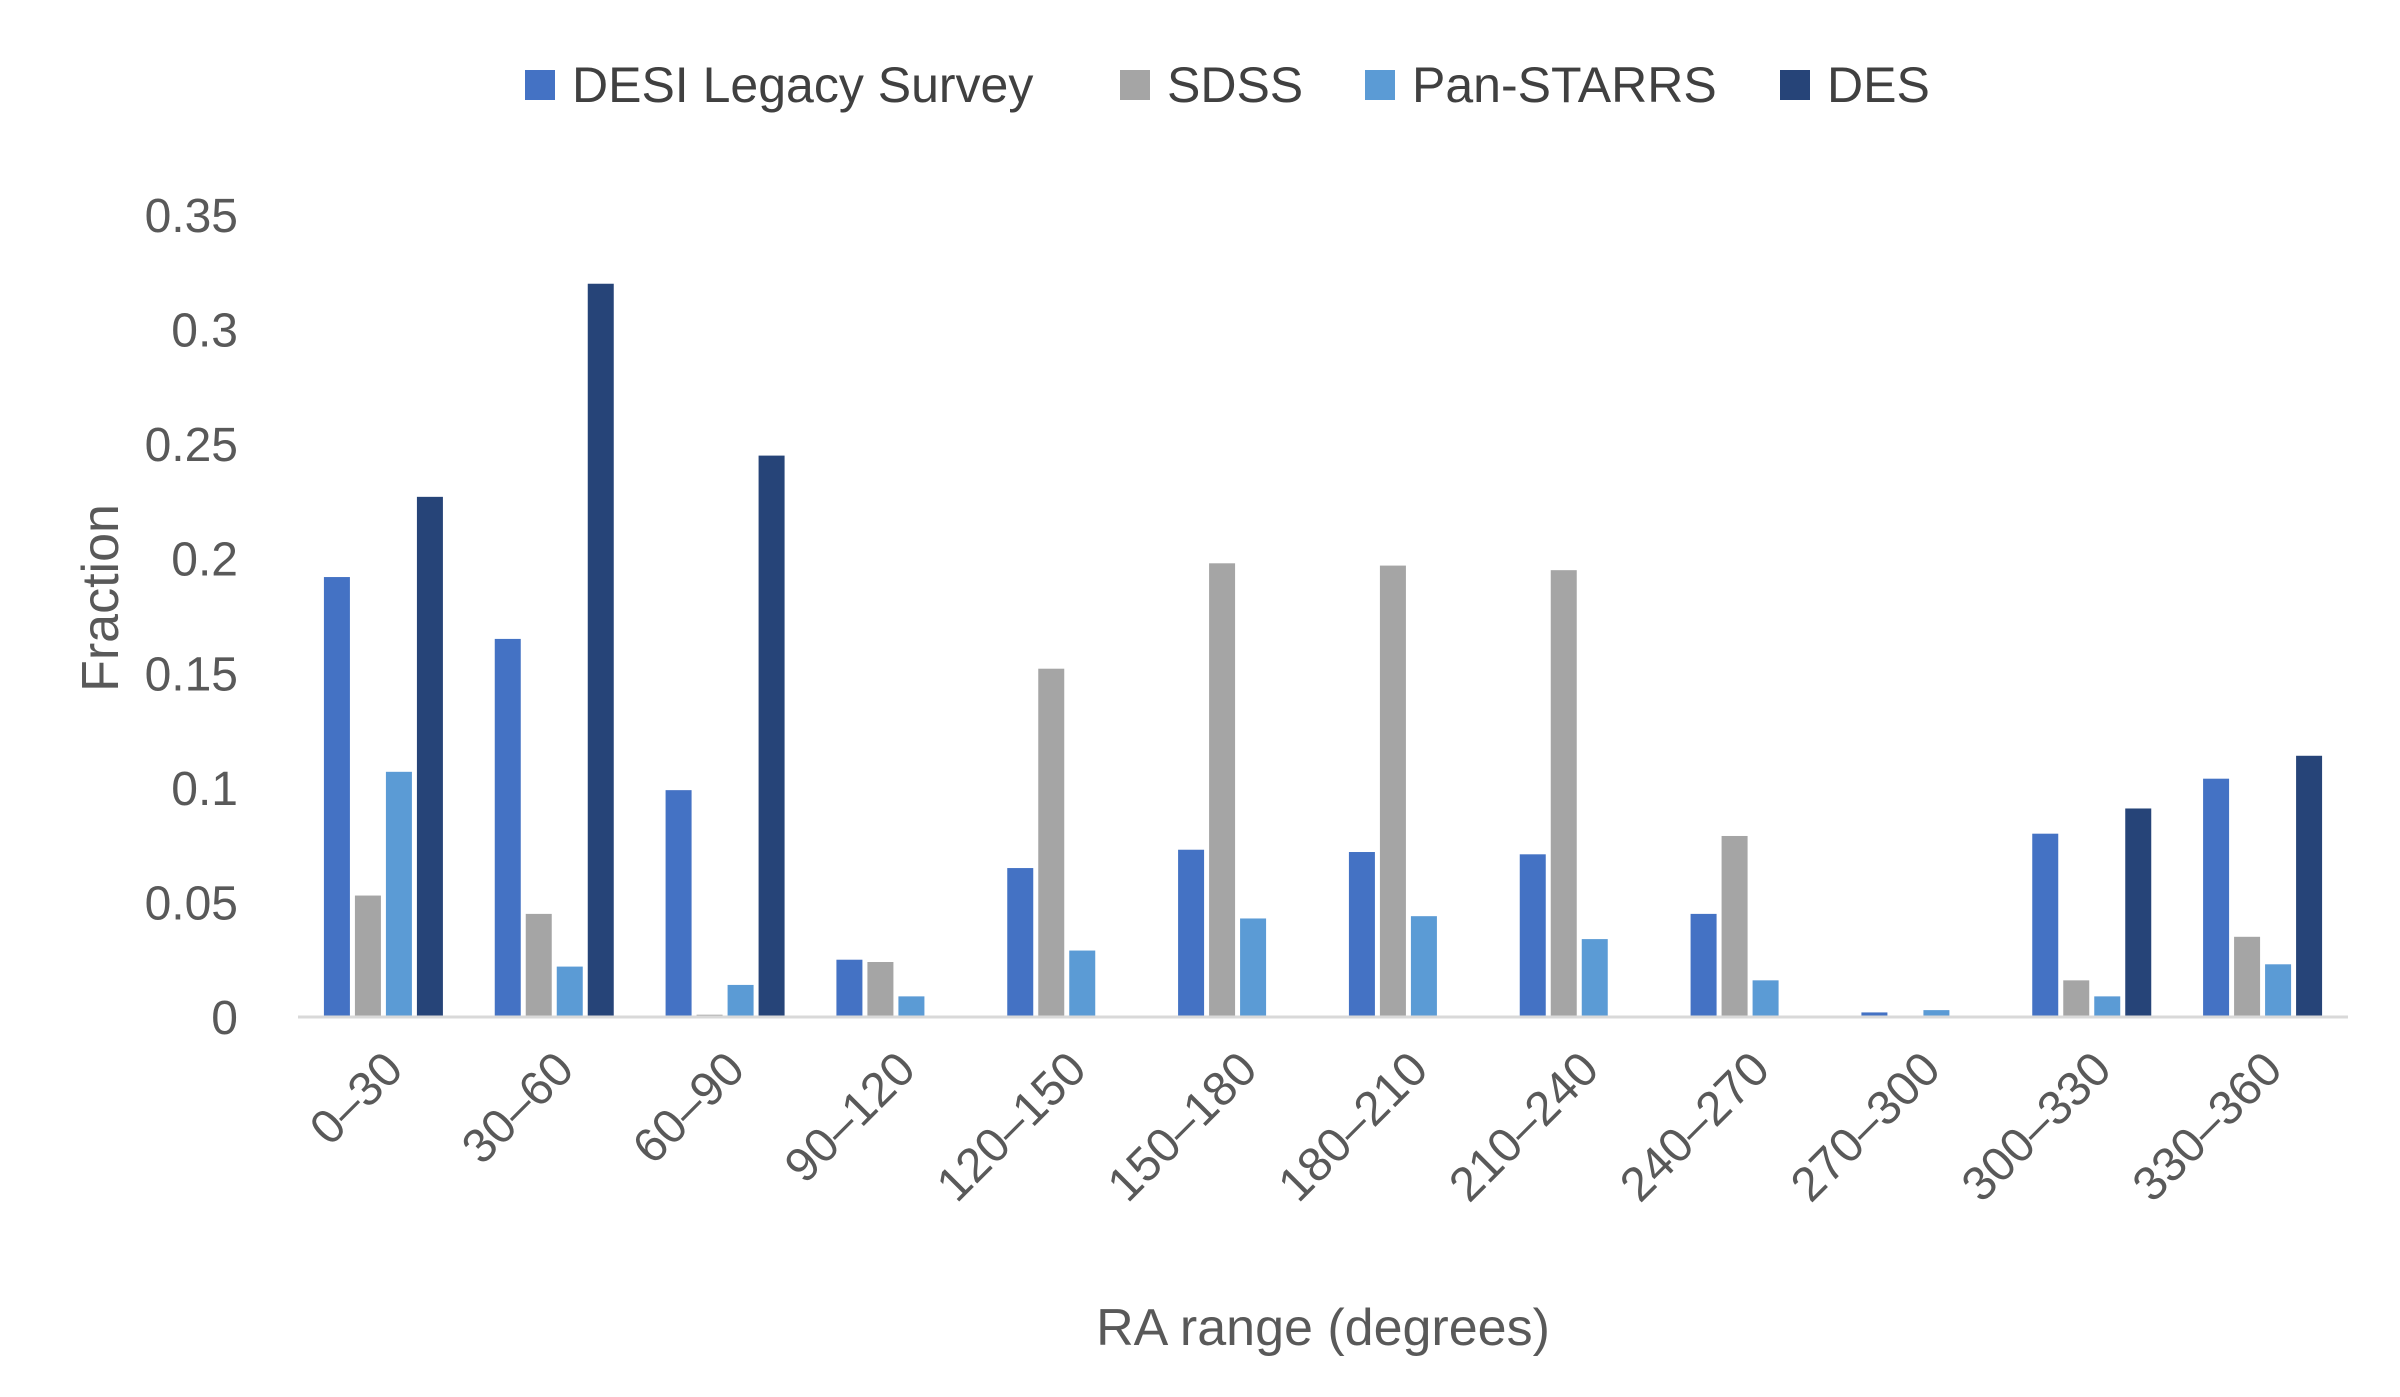 This screenshot has width=2400, height=1397. I want to click on y-axis-title: Fraction, so click(101, 598).